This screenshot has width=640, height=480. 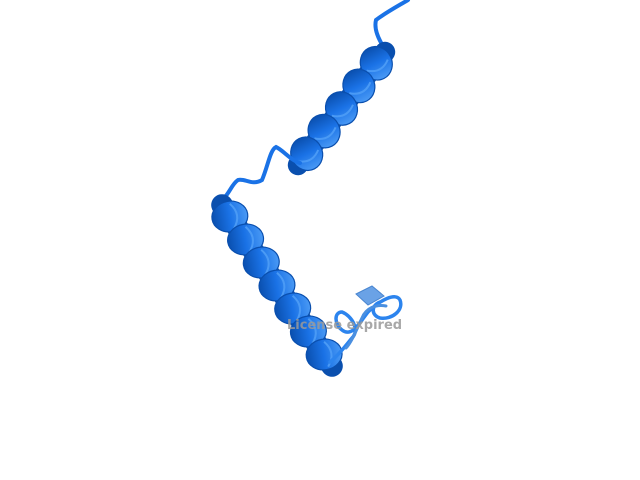 I want to click on c-terminal-loop-back, so click(x=366, y=327).